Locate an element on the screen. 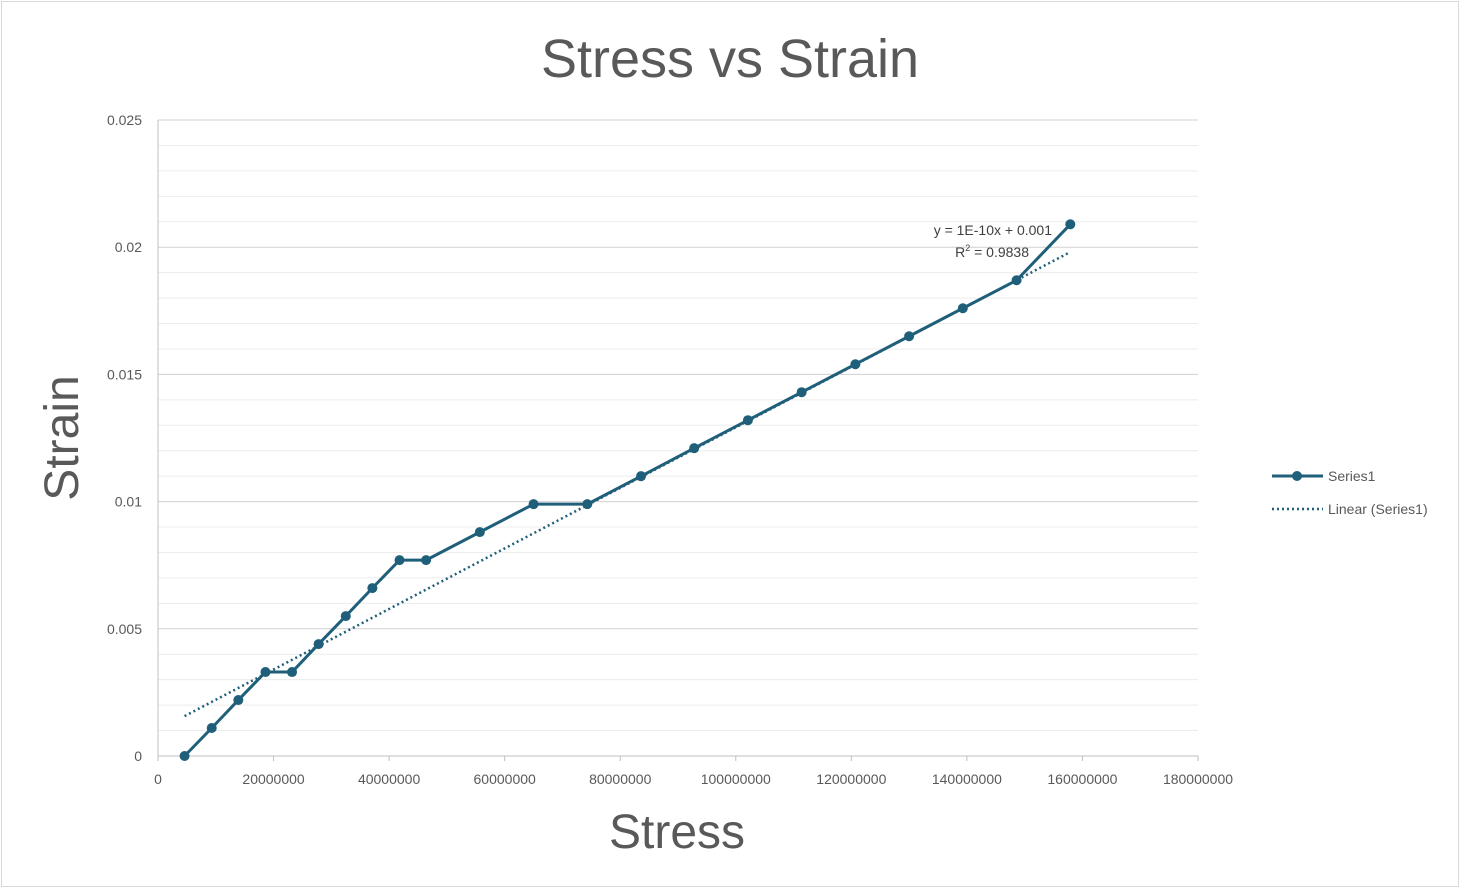 This screenshot has width=1462, height=890. trendline-equation: y = 1E-10x + 0.001 R2 = 0.9838 is located at coordinates (993, 241).